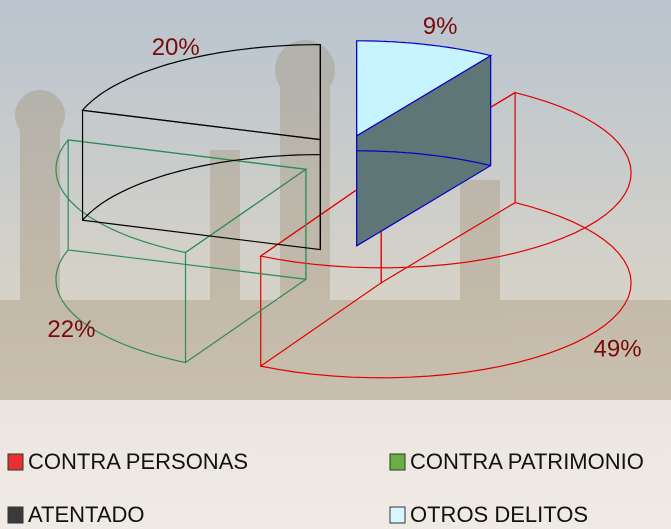 The image size is (671, 529). What do you see at coordinates (499, 514) in the screenshot?
I see `legend-label: OTROS DELITOS` at bounding box center [499, 514].